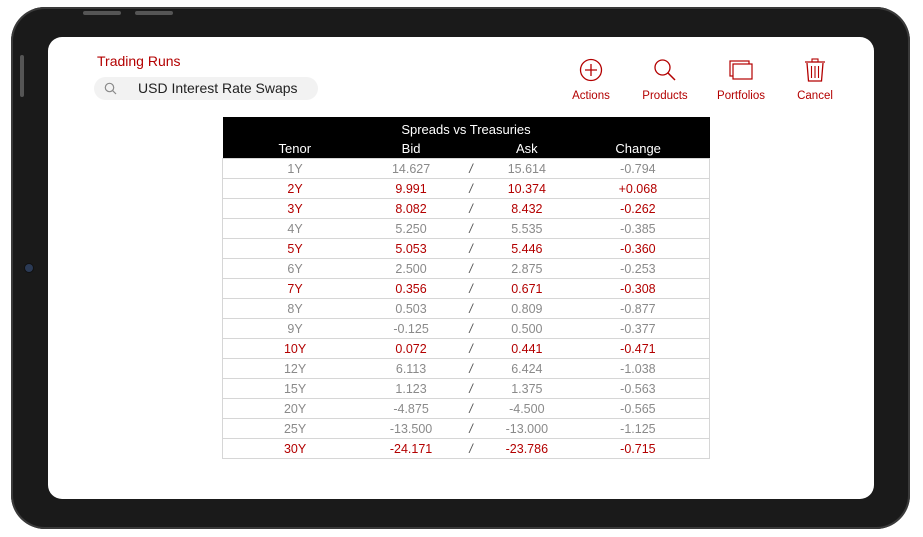 The image size is (923, 537). What do you see at coordinates (411, 268) in the screenshot?
I see `bid-cell: 2.500` at bounding box center [411, 268].